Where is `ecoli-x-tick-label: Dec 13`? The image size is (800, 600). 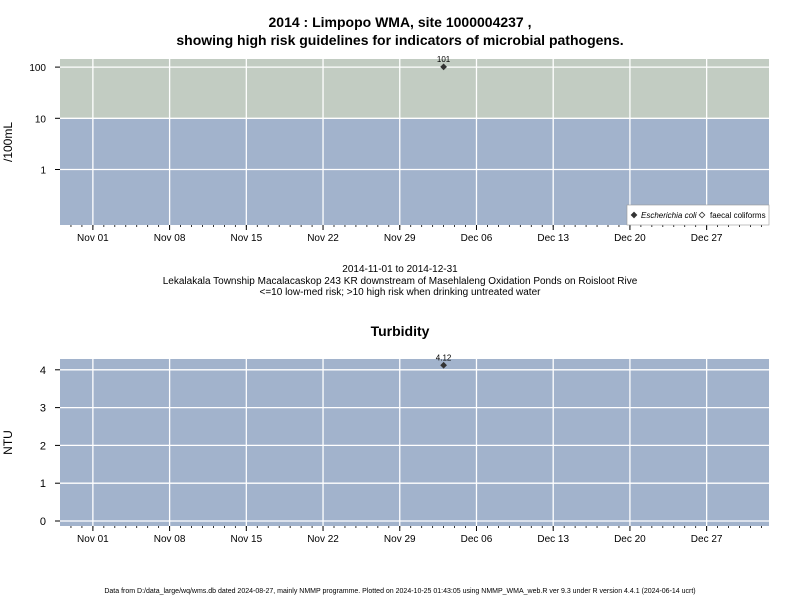 ecoli-x-tick-label: Dec 13 is located at coordinates (553, 238).